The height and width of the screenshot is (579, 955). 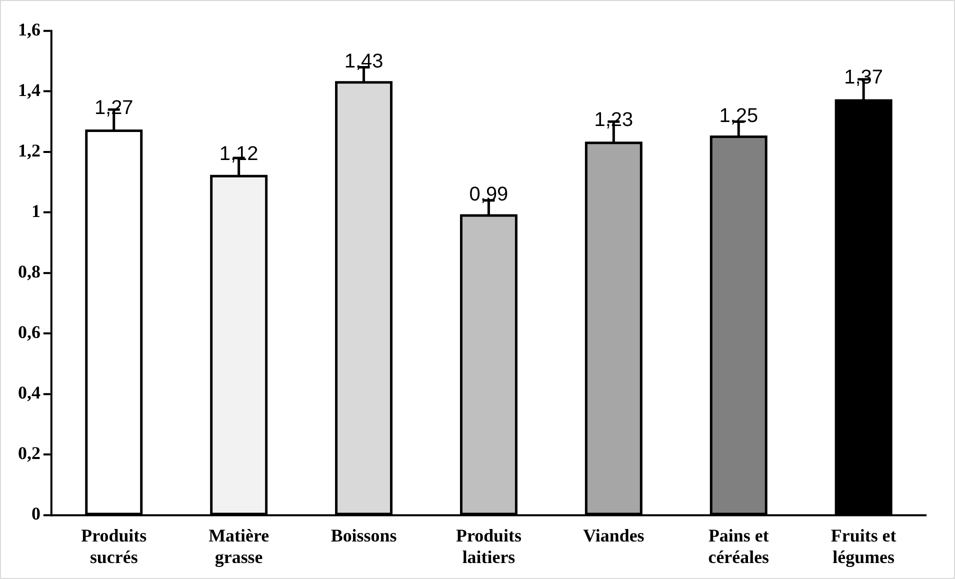 I want to click on x-tick-label: Produits laitiers, so click(x=489, y=546).